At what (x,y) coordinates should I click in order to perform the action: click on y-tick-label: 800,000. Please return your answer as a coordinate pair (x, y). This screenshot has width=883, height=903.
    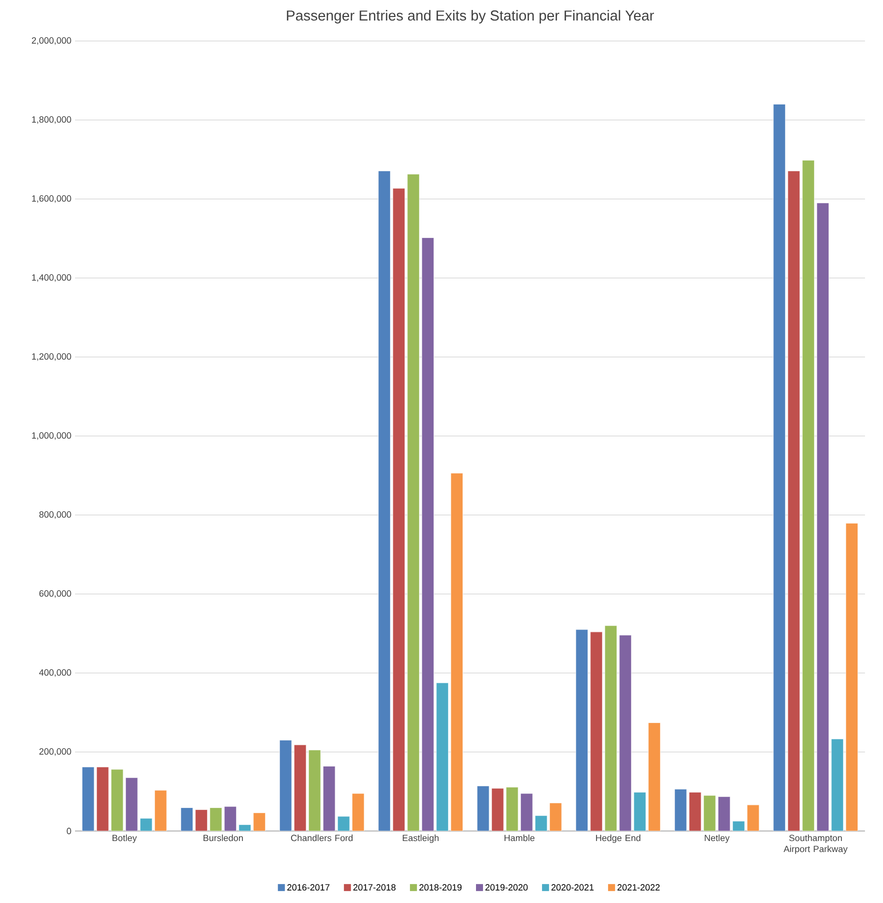
    Looking at the image, I should click on (55, 515).